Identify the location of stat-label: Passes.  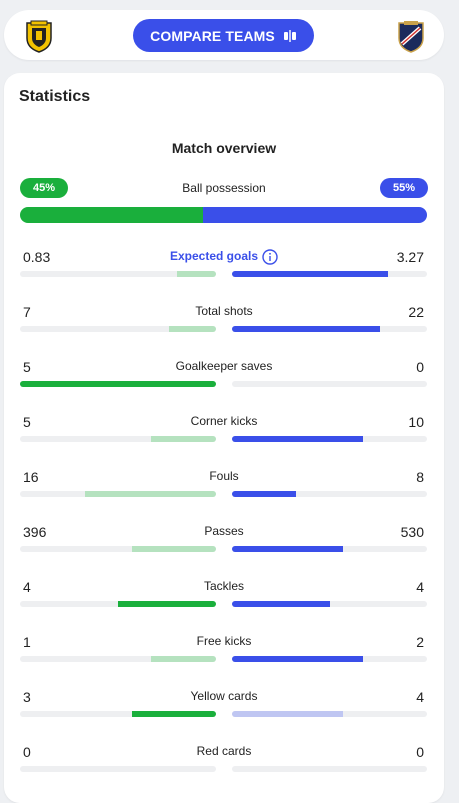
(224, 531).